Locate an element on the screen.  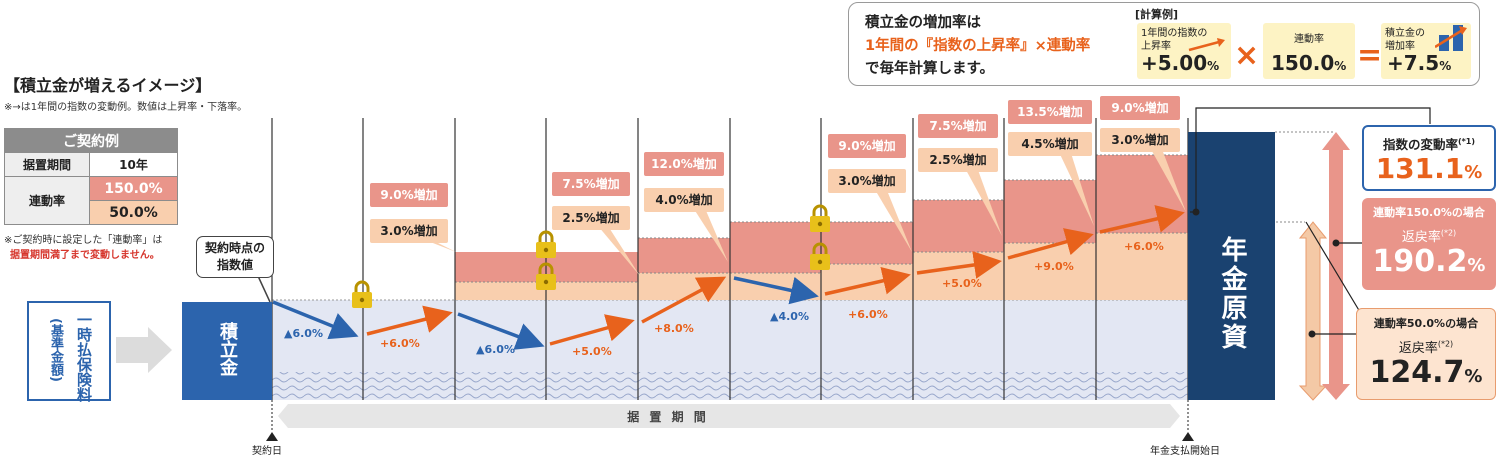
period-bar-label: 据 置 期 間 is located at coordinates (668, 417).